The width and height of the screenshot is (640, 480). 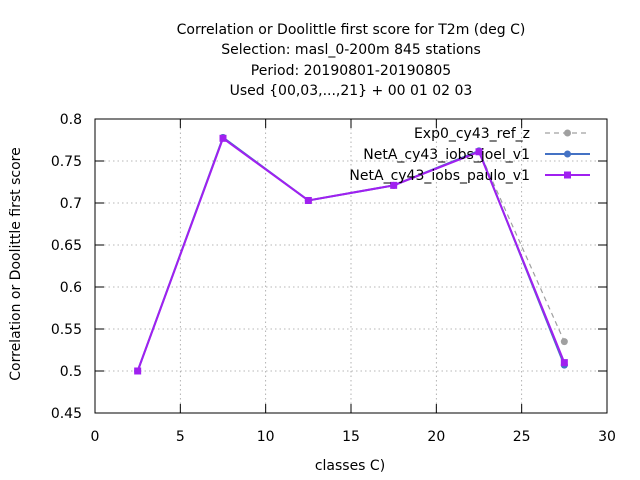 I want to click on legend-label: NetA_cy43_iobs_paulo_v1, so click(x=439, y=176).